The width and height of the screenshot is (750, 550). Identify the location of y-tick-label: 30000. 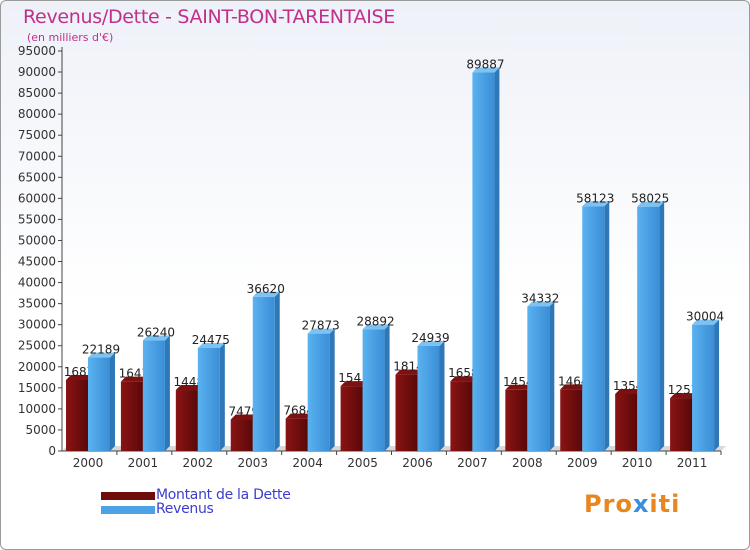
(37, 325).